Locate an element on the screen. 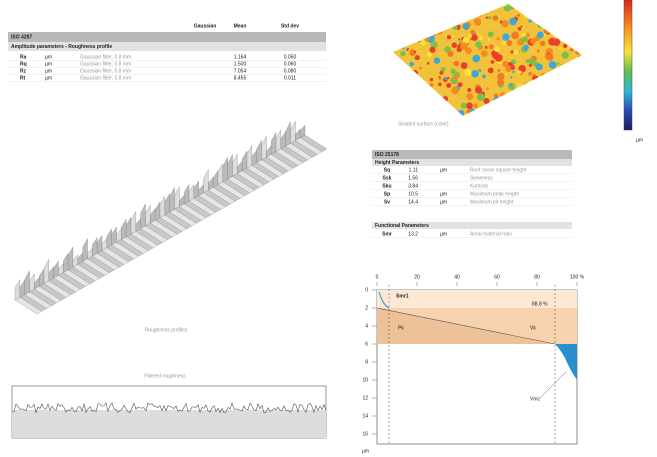 This screenshot has height=457, width=657. table-title-bar is located at coordinates (167, 37).